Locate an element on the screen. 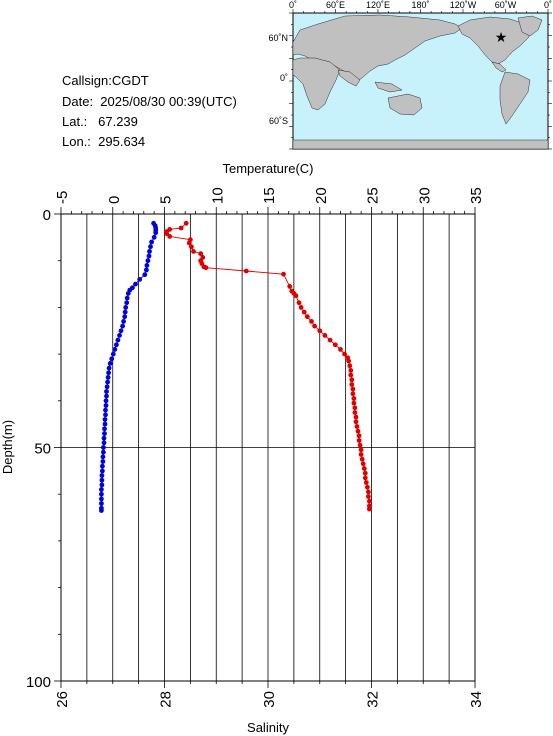 The image size is (553, 736). salinity-tick-label: 34 is located at coordinates (476, 699).